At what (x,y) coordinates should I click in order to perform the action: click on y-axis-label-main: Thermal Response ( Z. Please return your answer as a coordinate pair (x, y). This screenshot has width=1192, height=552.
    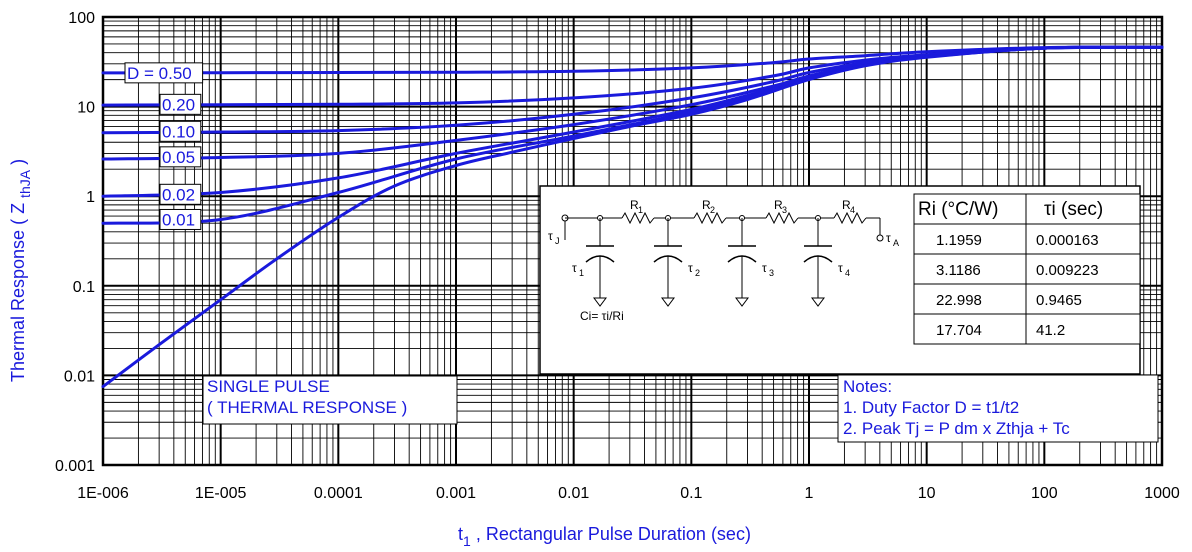
    Looking at the image, I should click on (18, 290).